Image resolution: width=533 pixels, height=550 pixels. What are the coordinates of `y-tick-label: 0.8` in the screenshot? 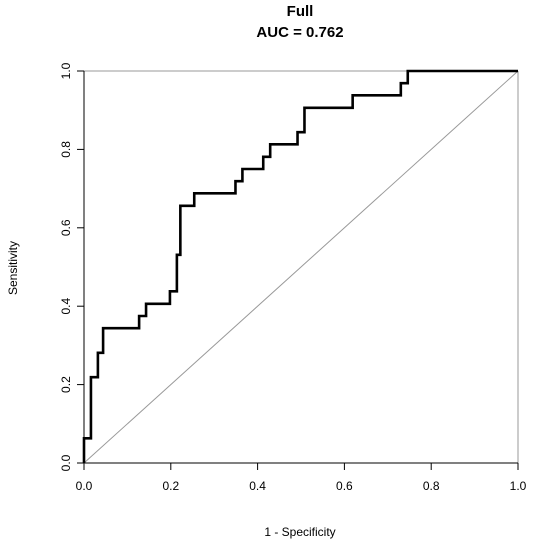 It's located at (66, 149).